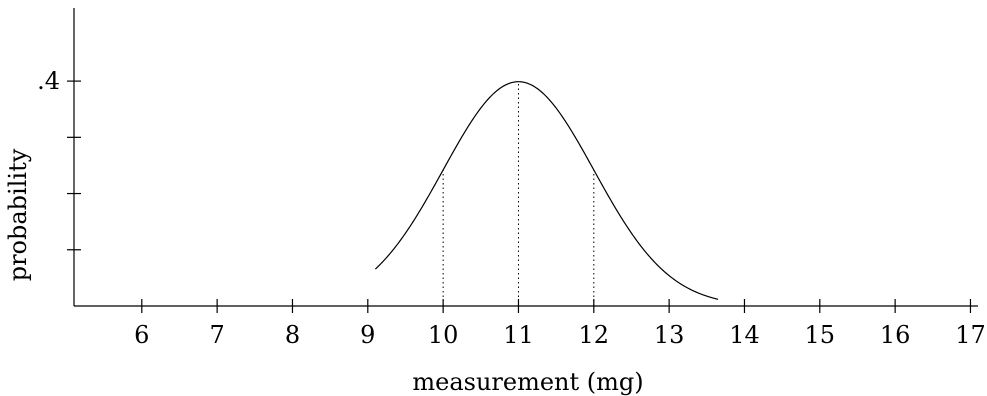  What do you see at coordinates (292, 335) in the screenshot?
I see `x-tick-label: 8` at bounding box center [292, 335].